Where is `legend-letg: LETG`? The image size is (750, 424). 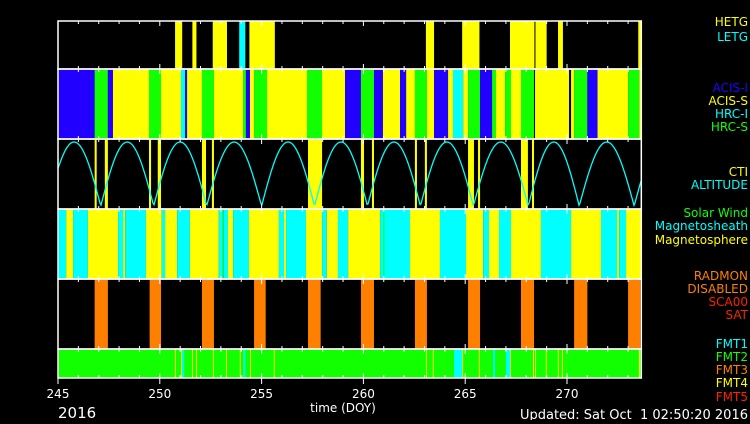 legend-letg: LETG is located at coordinates (732, 37).